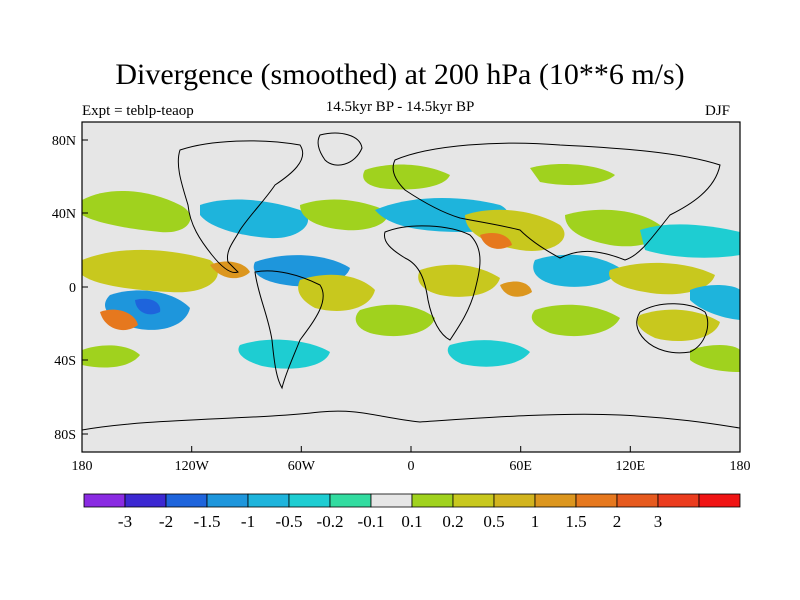 This screenshot has height=600, width=800. Describe the element at coordinates (690, 241) in the screenshot. I see `negative-region-east-asia` at that location.